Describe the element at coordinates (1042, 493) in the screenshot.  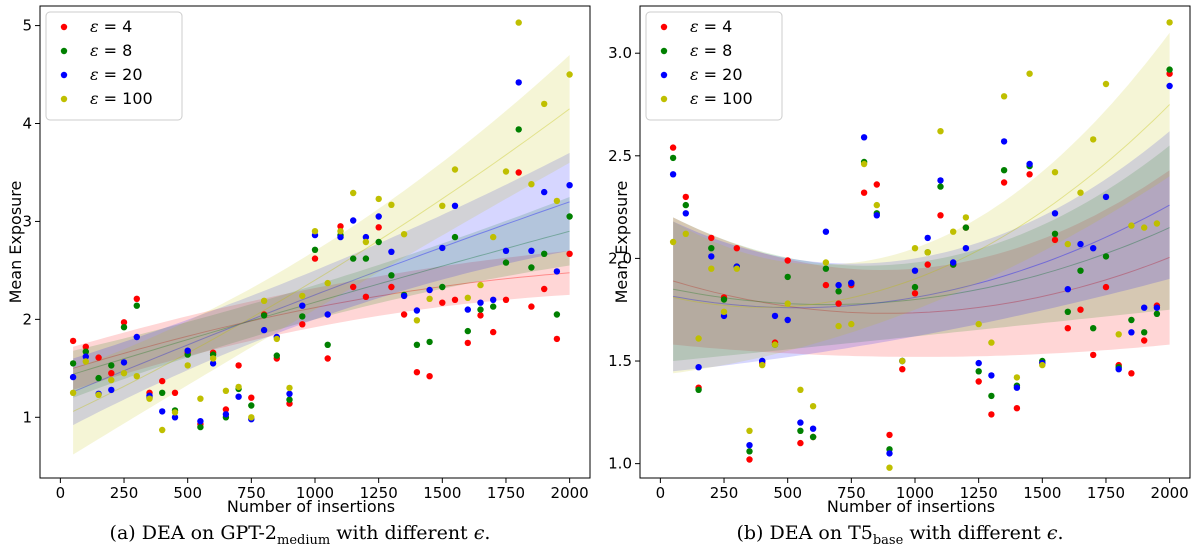
I see `x-tick-label-1-6: 1500` at that location.